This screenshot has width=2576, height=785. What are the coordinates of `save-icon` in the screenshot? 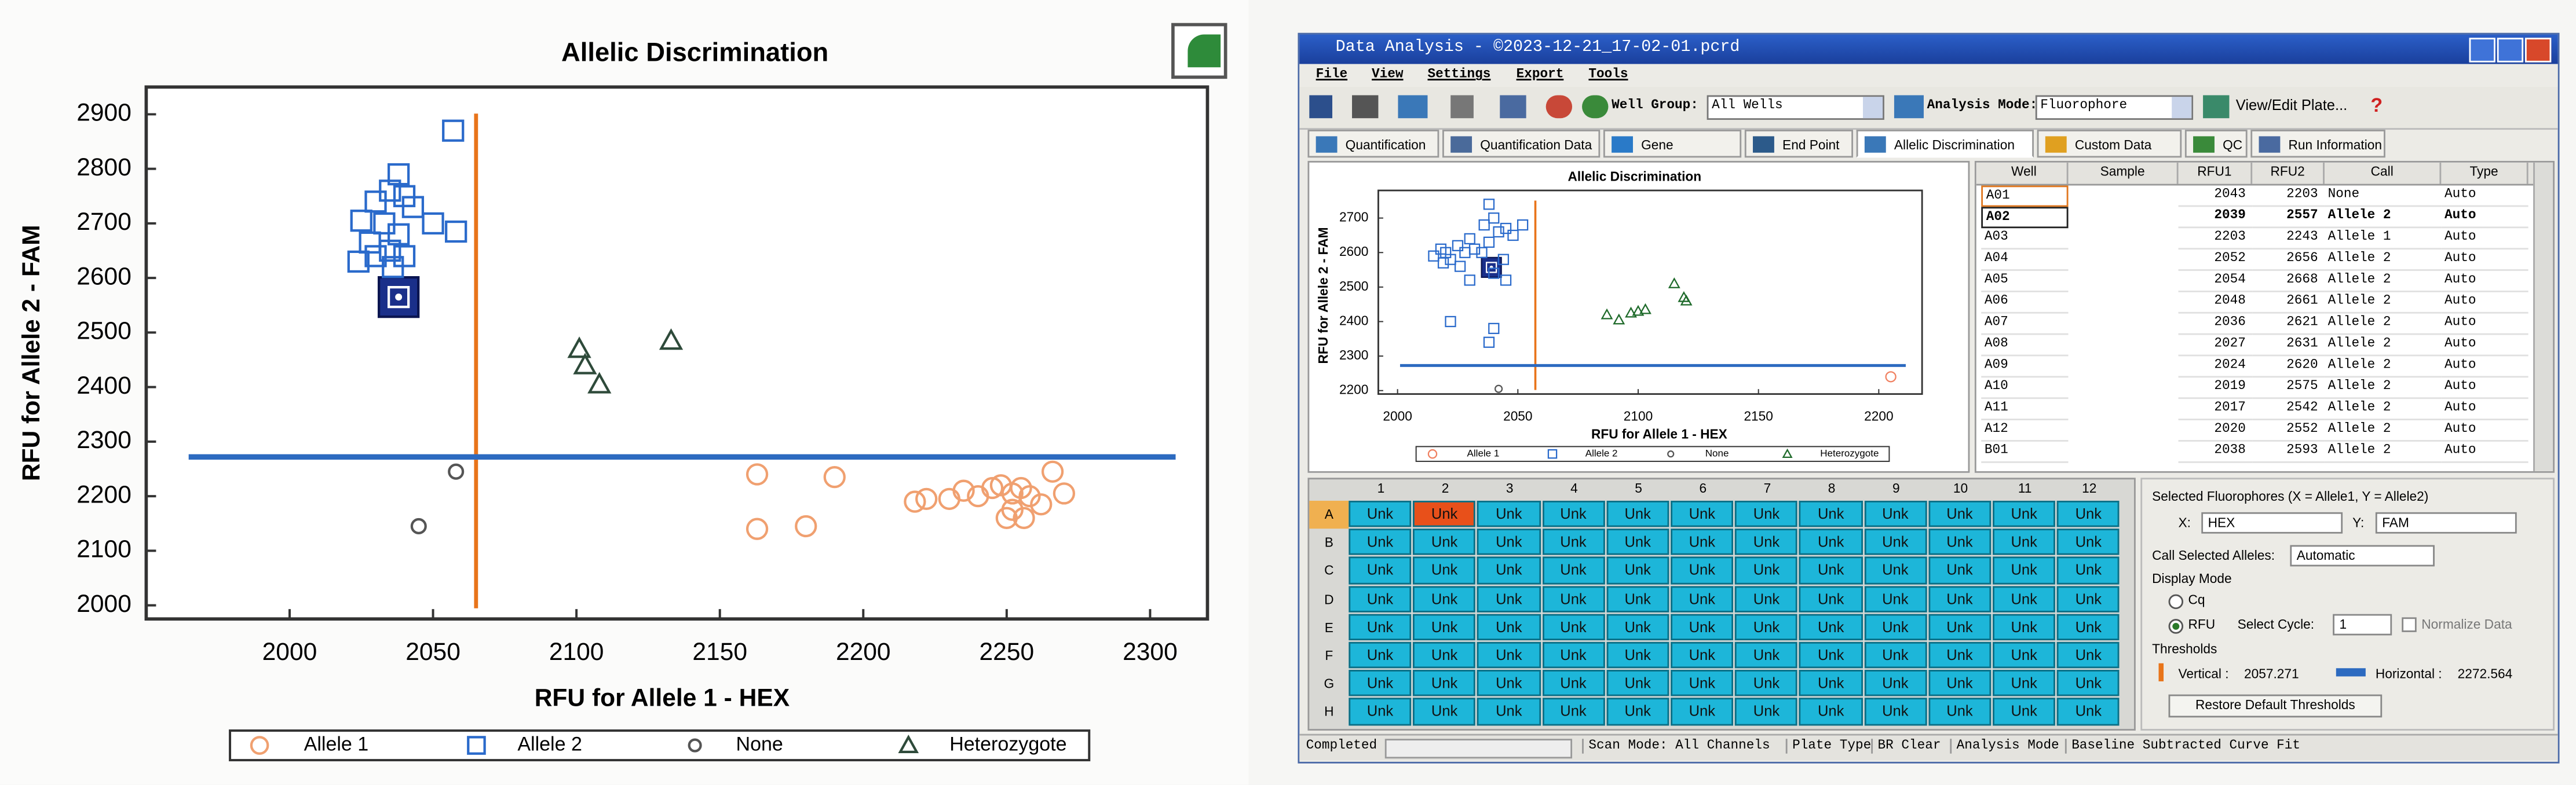 It's located at (1320, 107).